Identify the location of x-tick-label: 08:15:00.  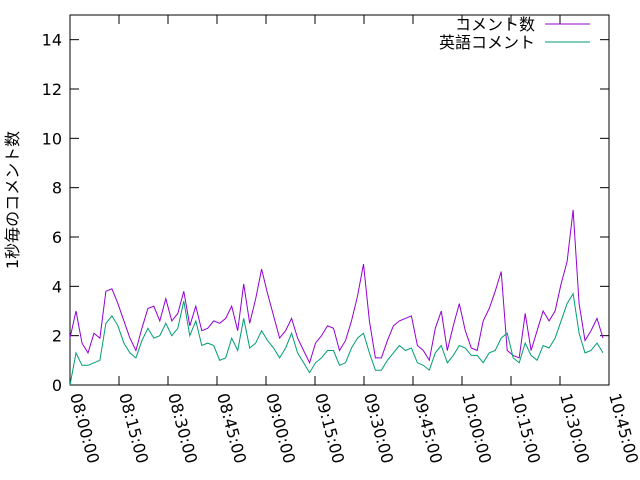
(133, 428).